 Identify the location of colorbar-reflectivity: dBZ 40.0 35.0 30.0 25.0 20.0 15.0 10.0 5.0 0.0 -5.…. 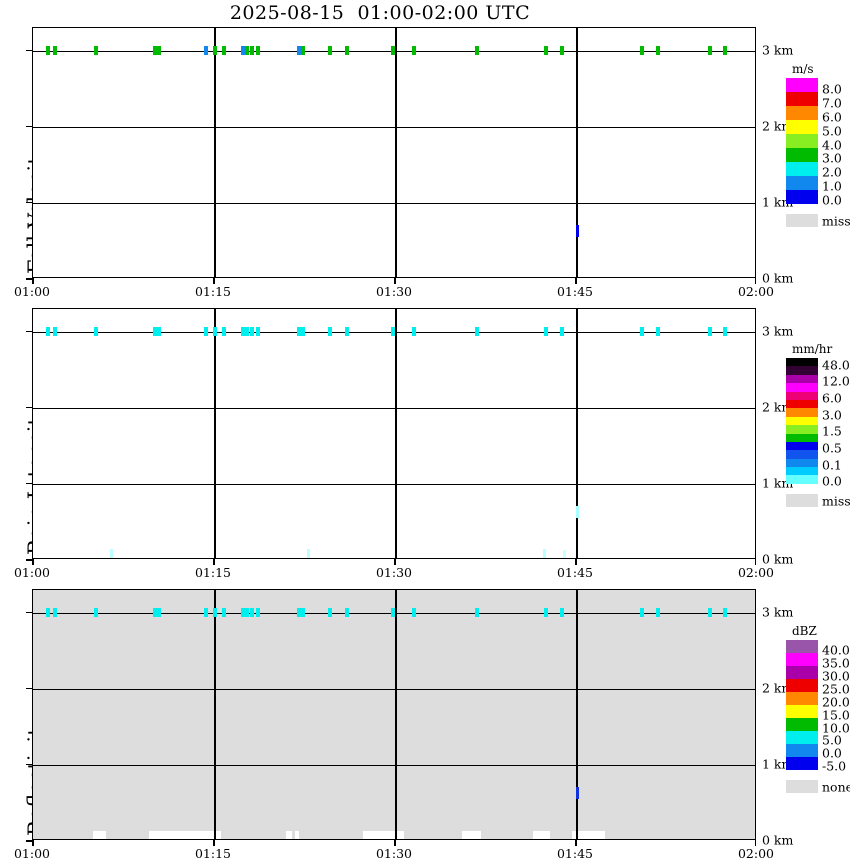
(818, 712).